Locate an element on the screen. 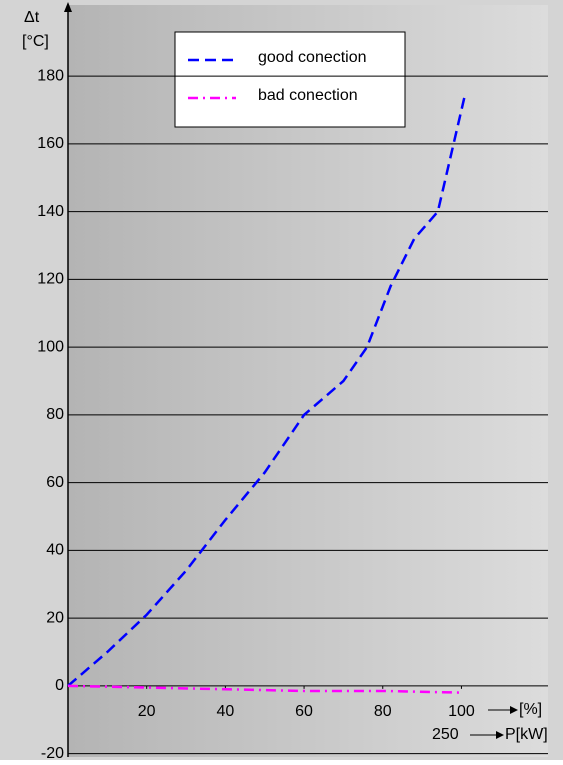 The image size is (563, 765). y-arrow is located at coordinates (68, 7).